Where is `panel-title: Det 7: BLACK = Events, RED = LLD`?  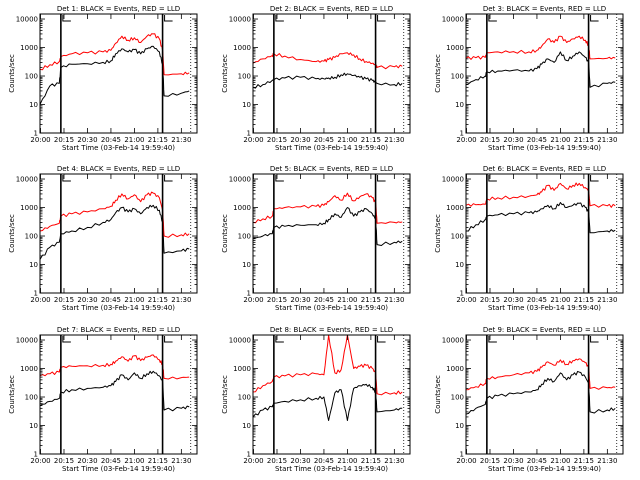 panel-title: Det 7: BLACK = Events, RED = LLD is located at coordinates (118, 330).